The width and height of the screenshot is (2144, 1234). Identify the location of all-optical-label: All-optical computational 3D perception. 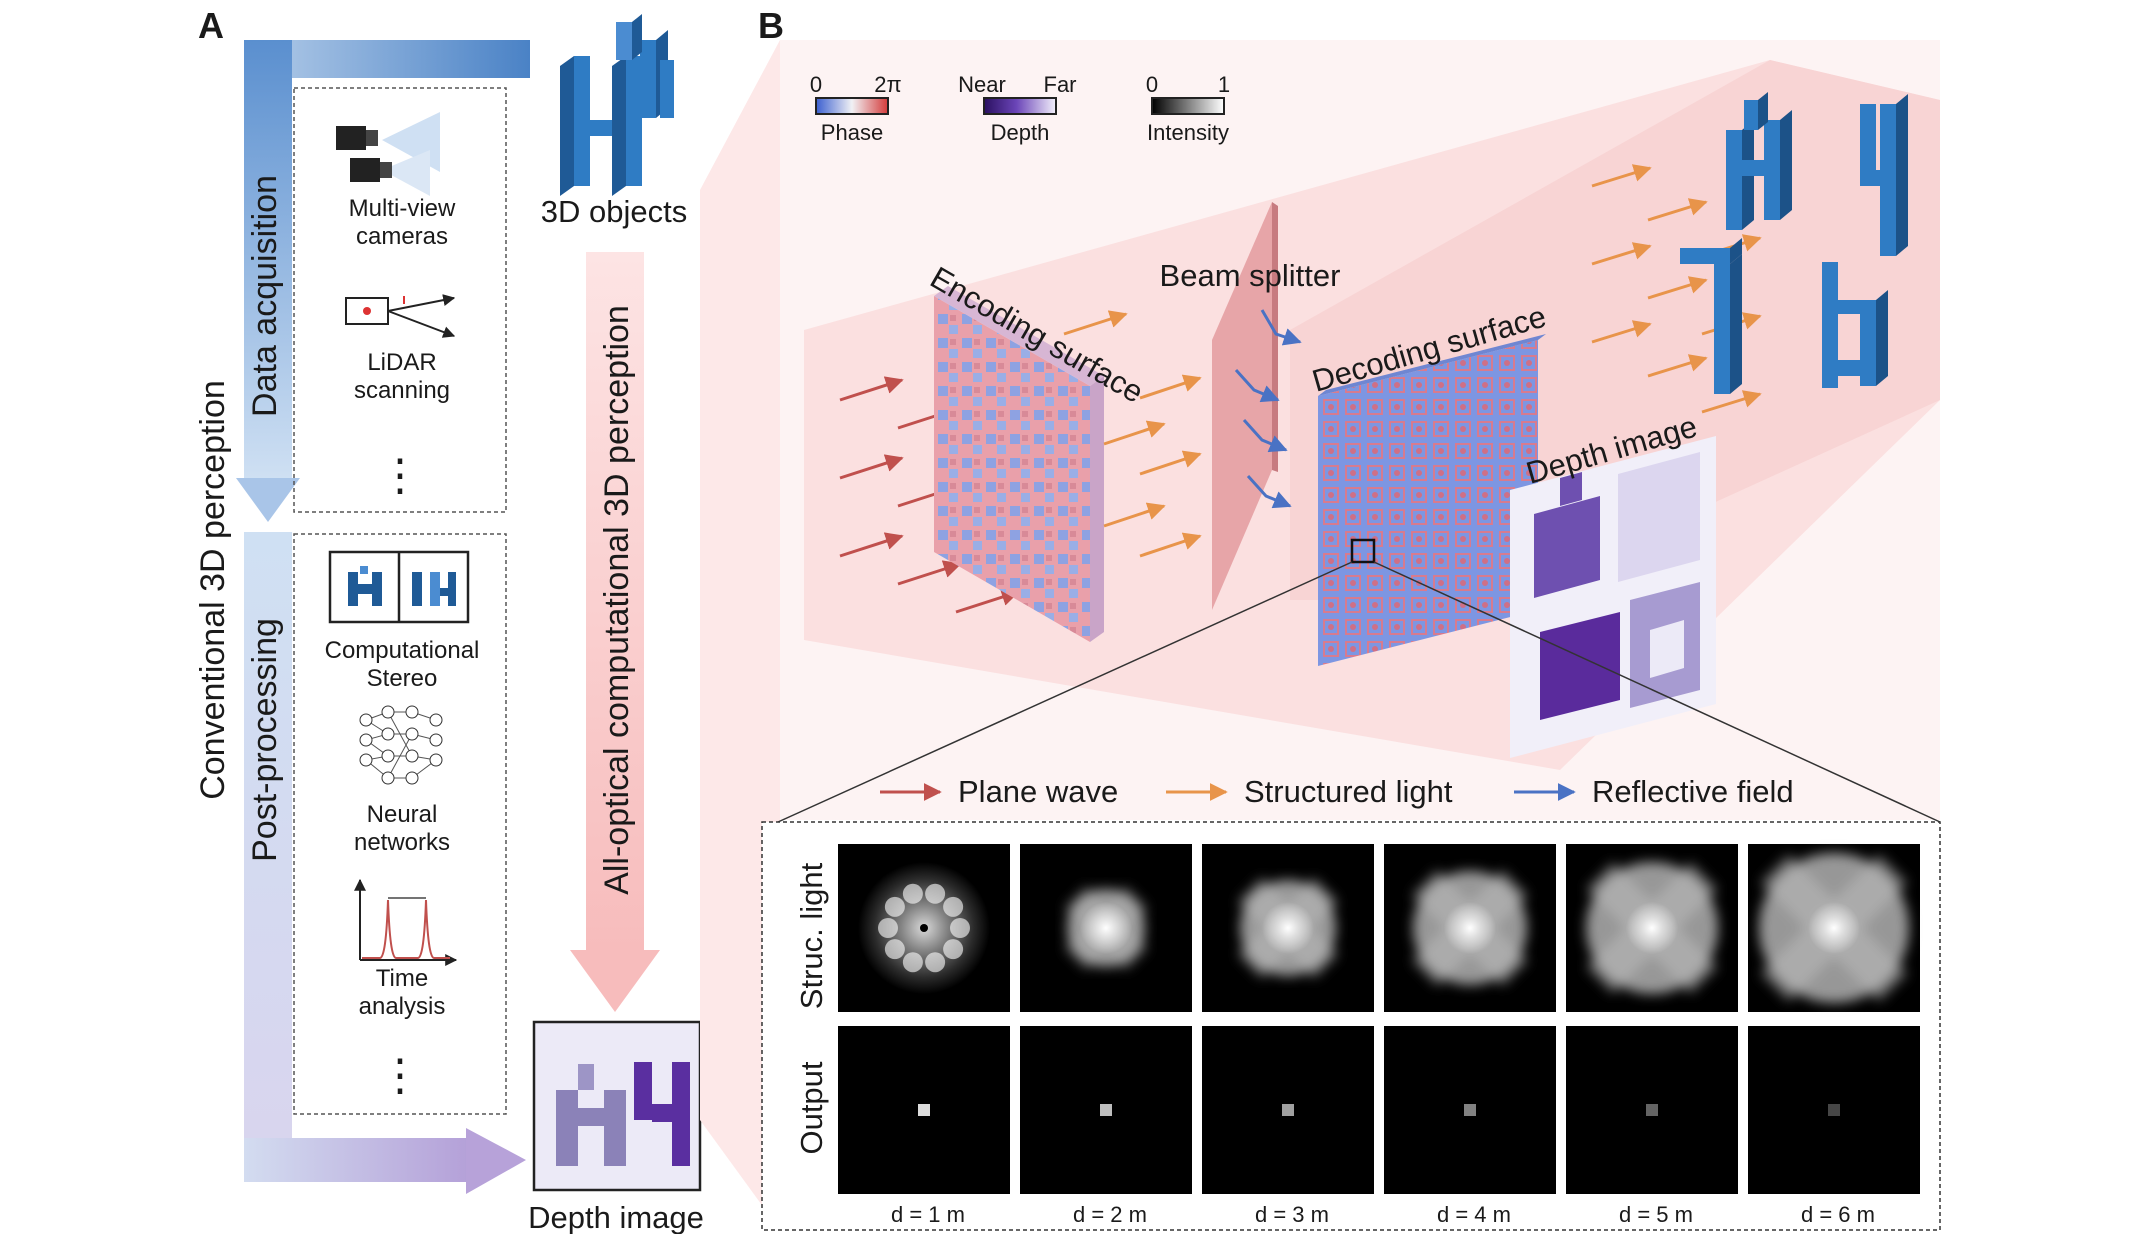
(617, 600).